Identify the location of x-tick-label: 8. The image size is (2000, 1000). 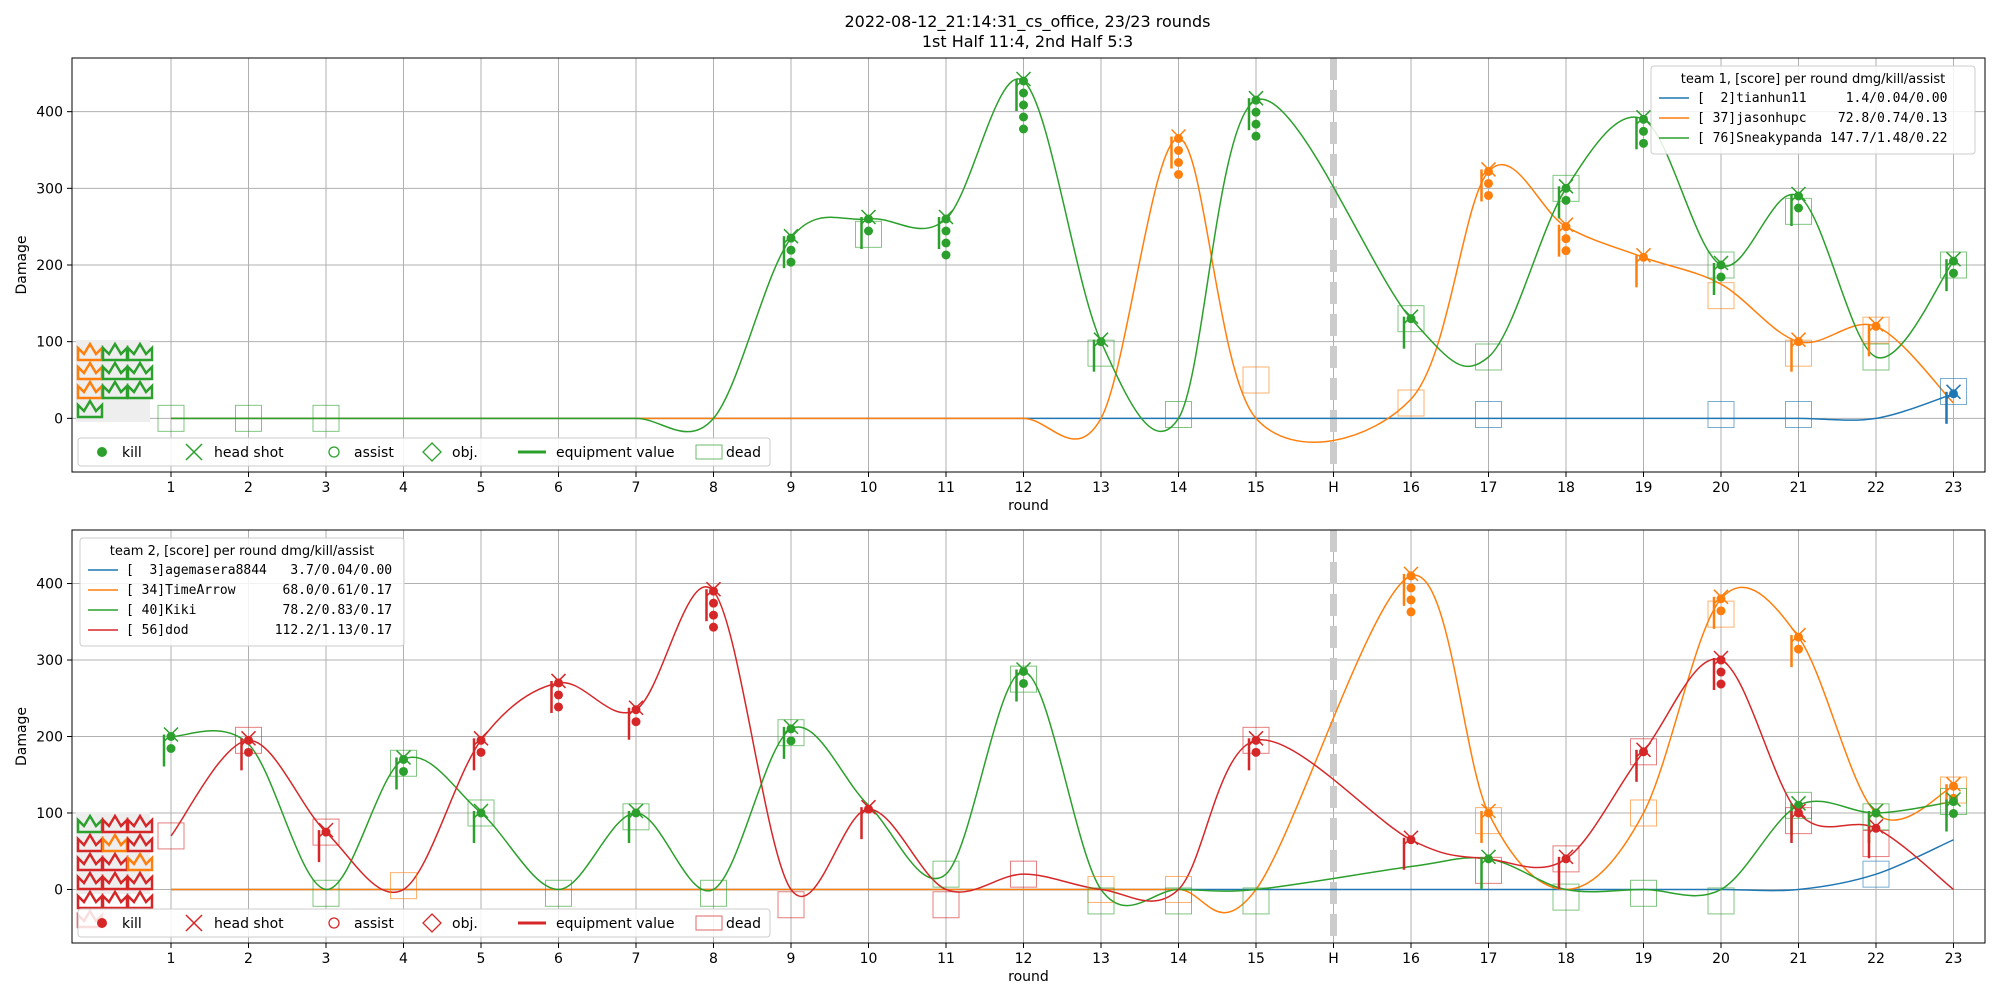
(713, 959).